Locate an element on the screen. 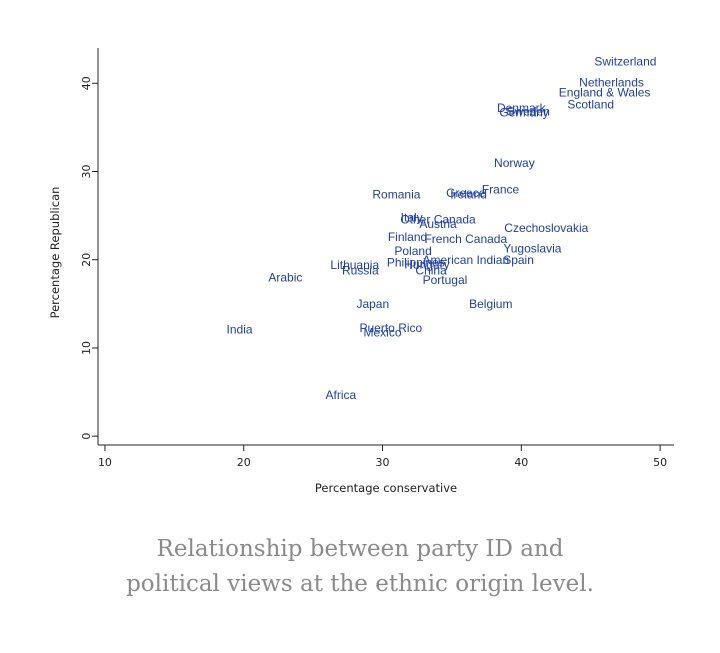 The height and width of the screenshot is (653, 720). x-tick-label: 10 is located at coordinates (105, 462).